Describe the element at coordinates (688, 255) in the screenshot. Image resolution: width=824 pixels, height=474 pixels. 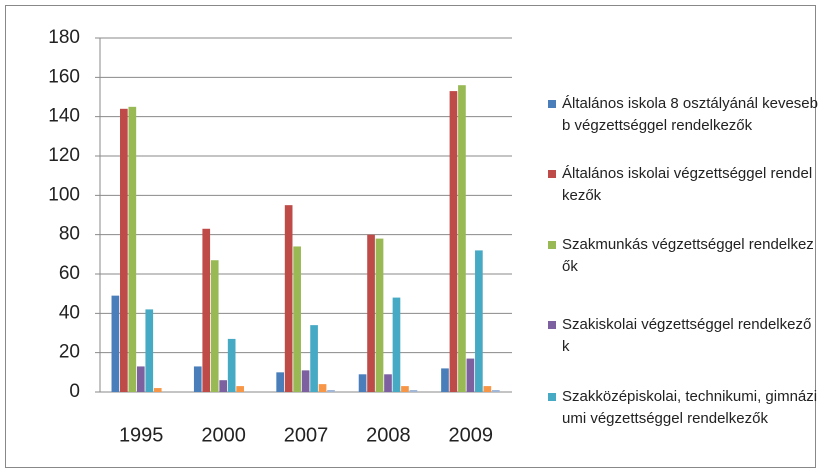
I see `legend-label: Szakmunkás végzettséggel rendelkezők` at that location.